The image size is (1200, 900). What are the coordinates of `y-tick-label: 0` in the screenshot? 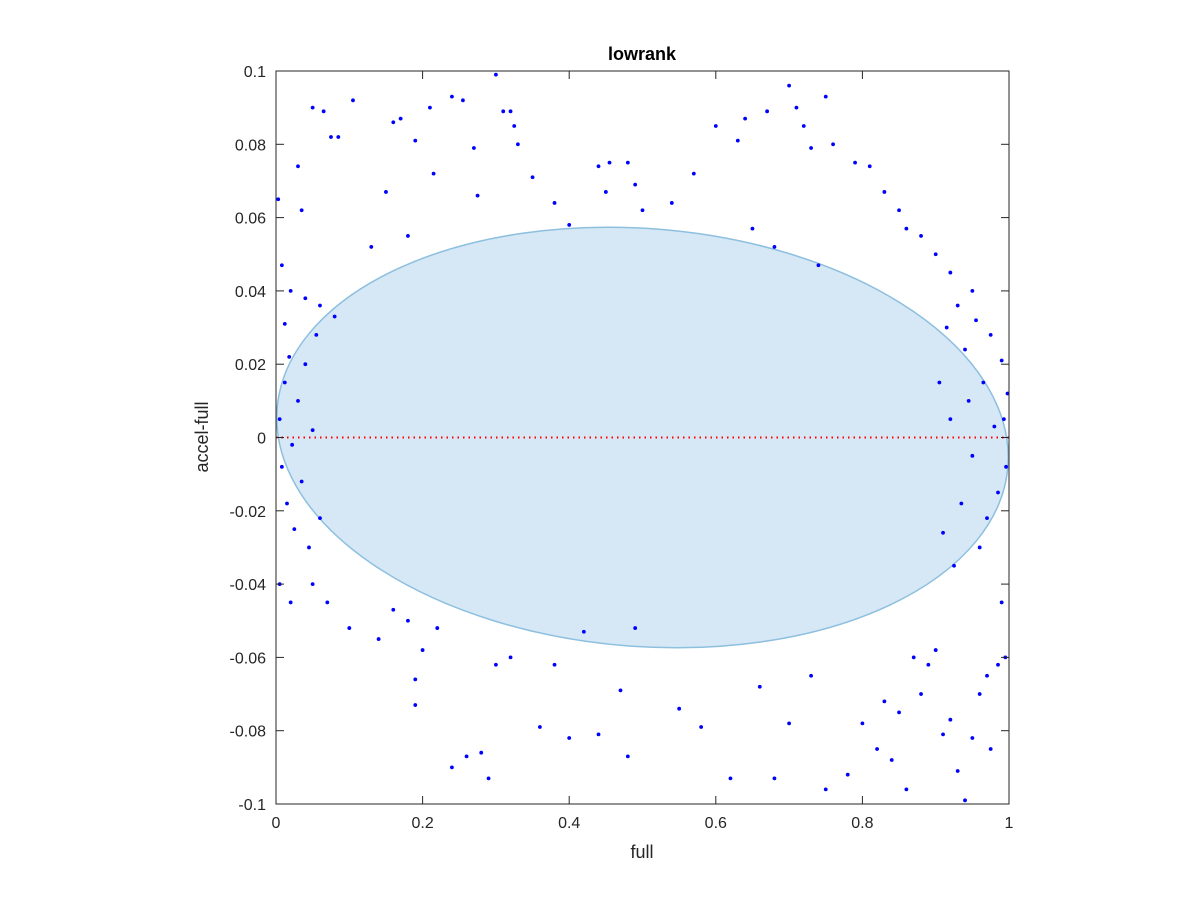 It's located at (261, 439).